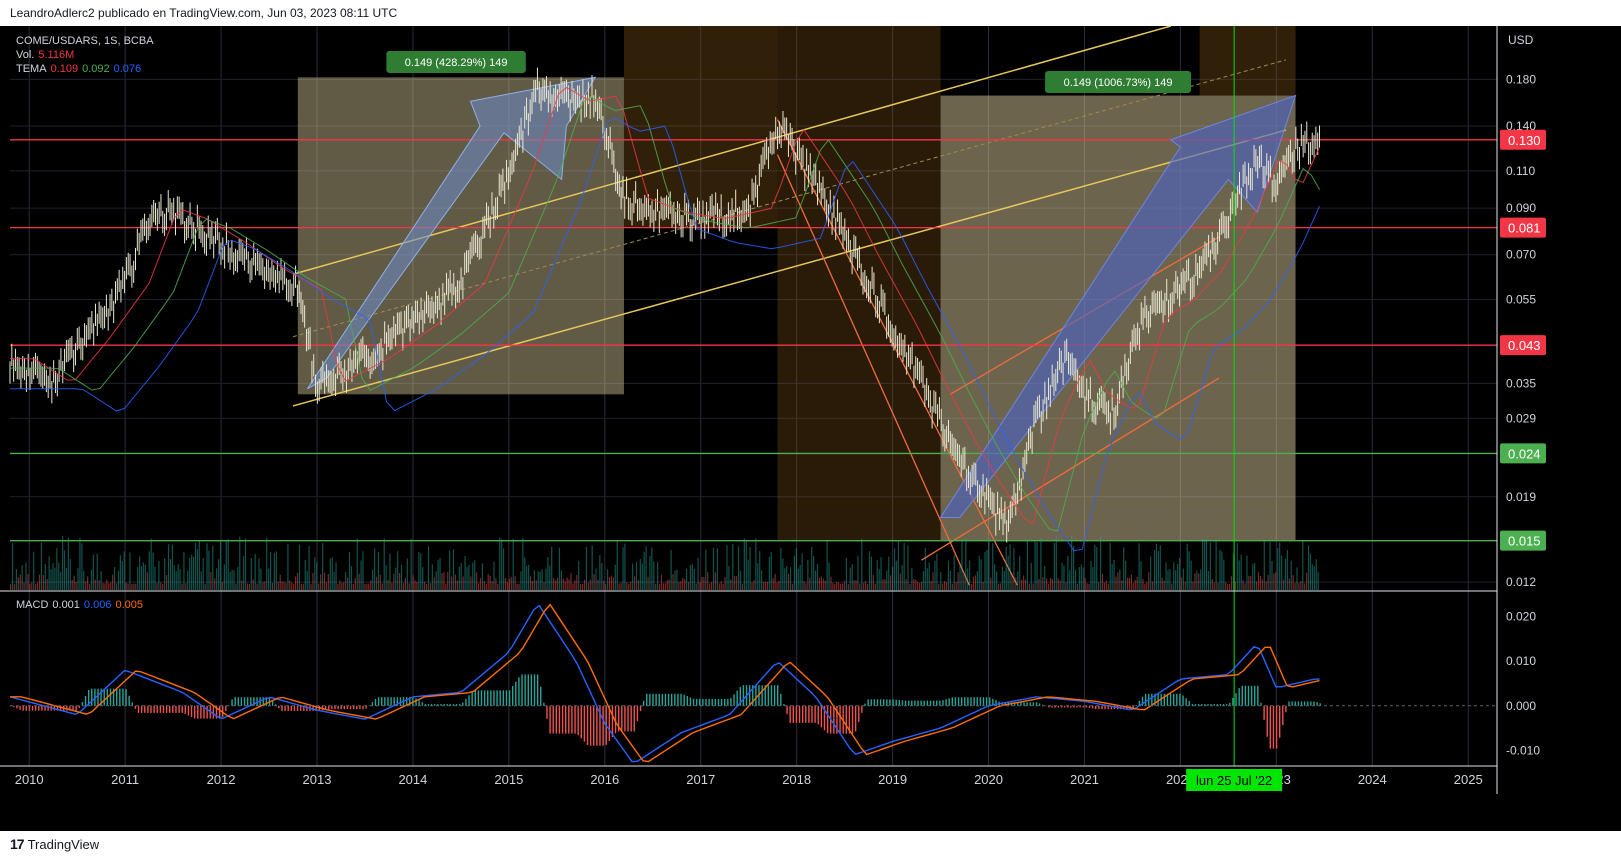 Image resolution: width=1621 pixels, height=857 pixels. I want to click on x-tick-label: 2010, so click(29, 779).